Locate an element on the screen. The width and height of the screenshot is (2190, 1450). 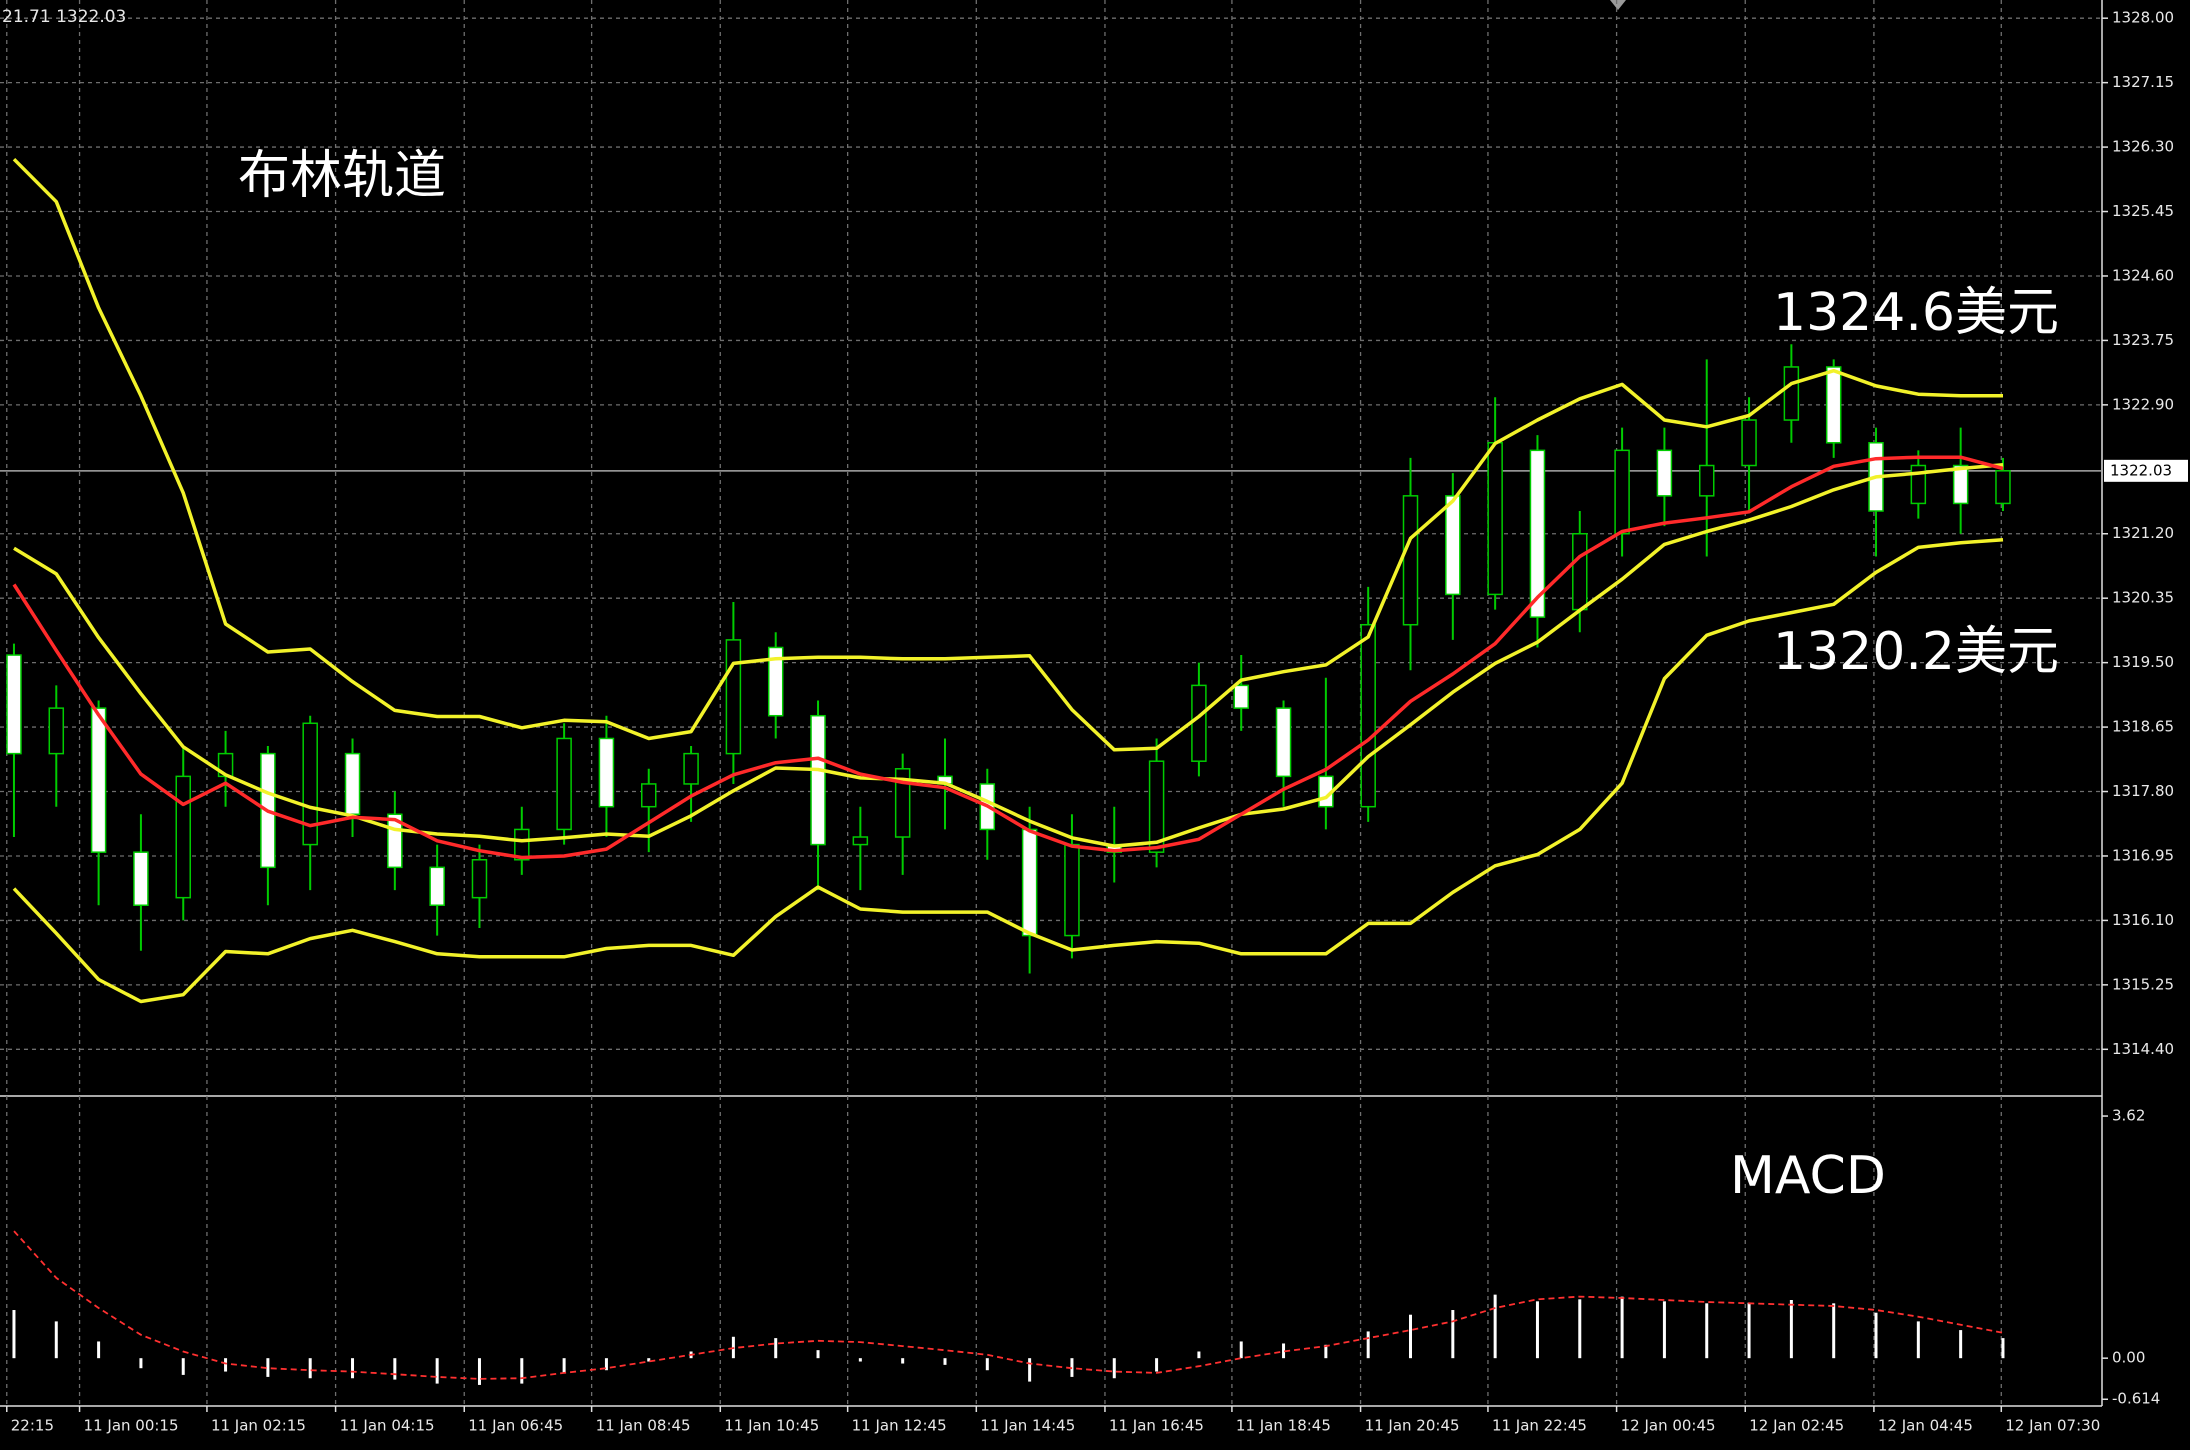
x-tick-label: 11 Jan 00:15 is located at coordinates (131, 1426).